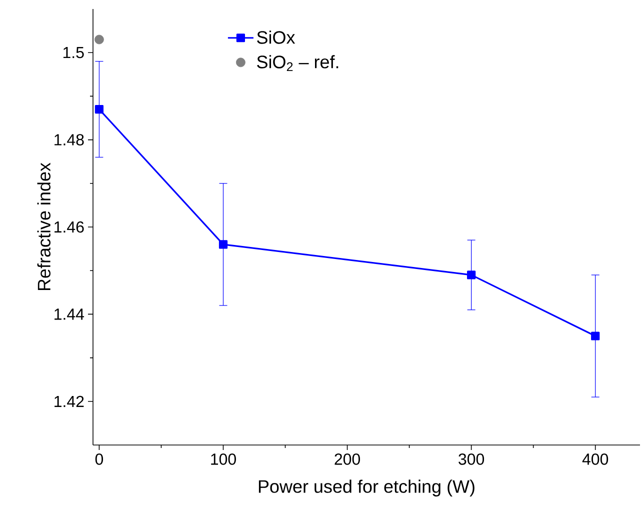 This screenshot has width=643, height=516. Describe the element at coordinates (69, 140) in the screenshot. I see `y-tick-label: 1.48` at that location.